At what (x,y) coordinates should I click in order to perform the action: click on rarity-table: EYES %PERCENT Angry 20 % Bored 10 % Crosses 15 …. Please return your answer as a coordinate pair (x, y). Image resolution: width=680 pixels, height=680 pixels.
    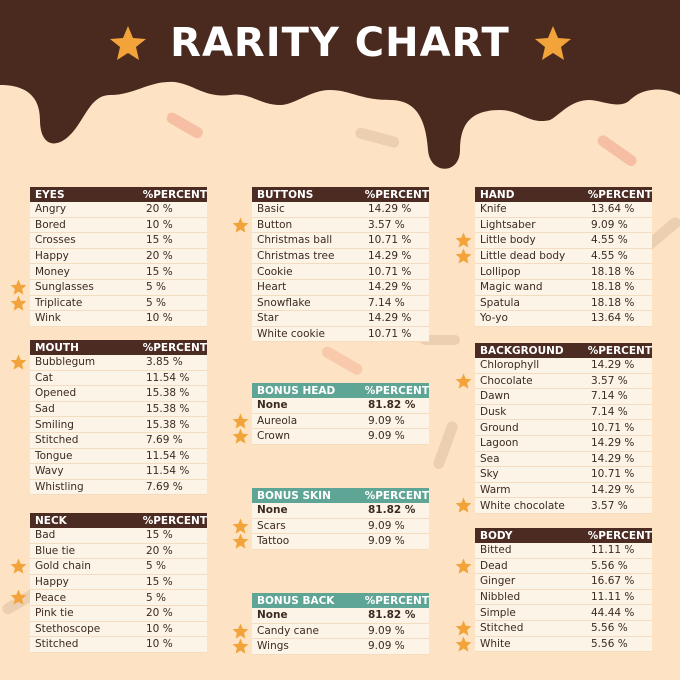
    Looking at the image, I should click on (108, 257).